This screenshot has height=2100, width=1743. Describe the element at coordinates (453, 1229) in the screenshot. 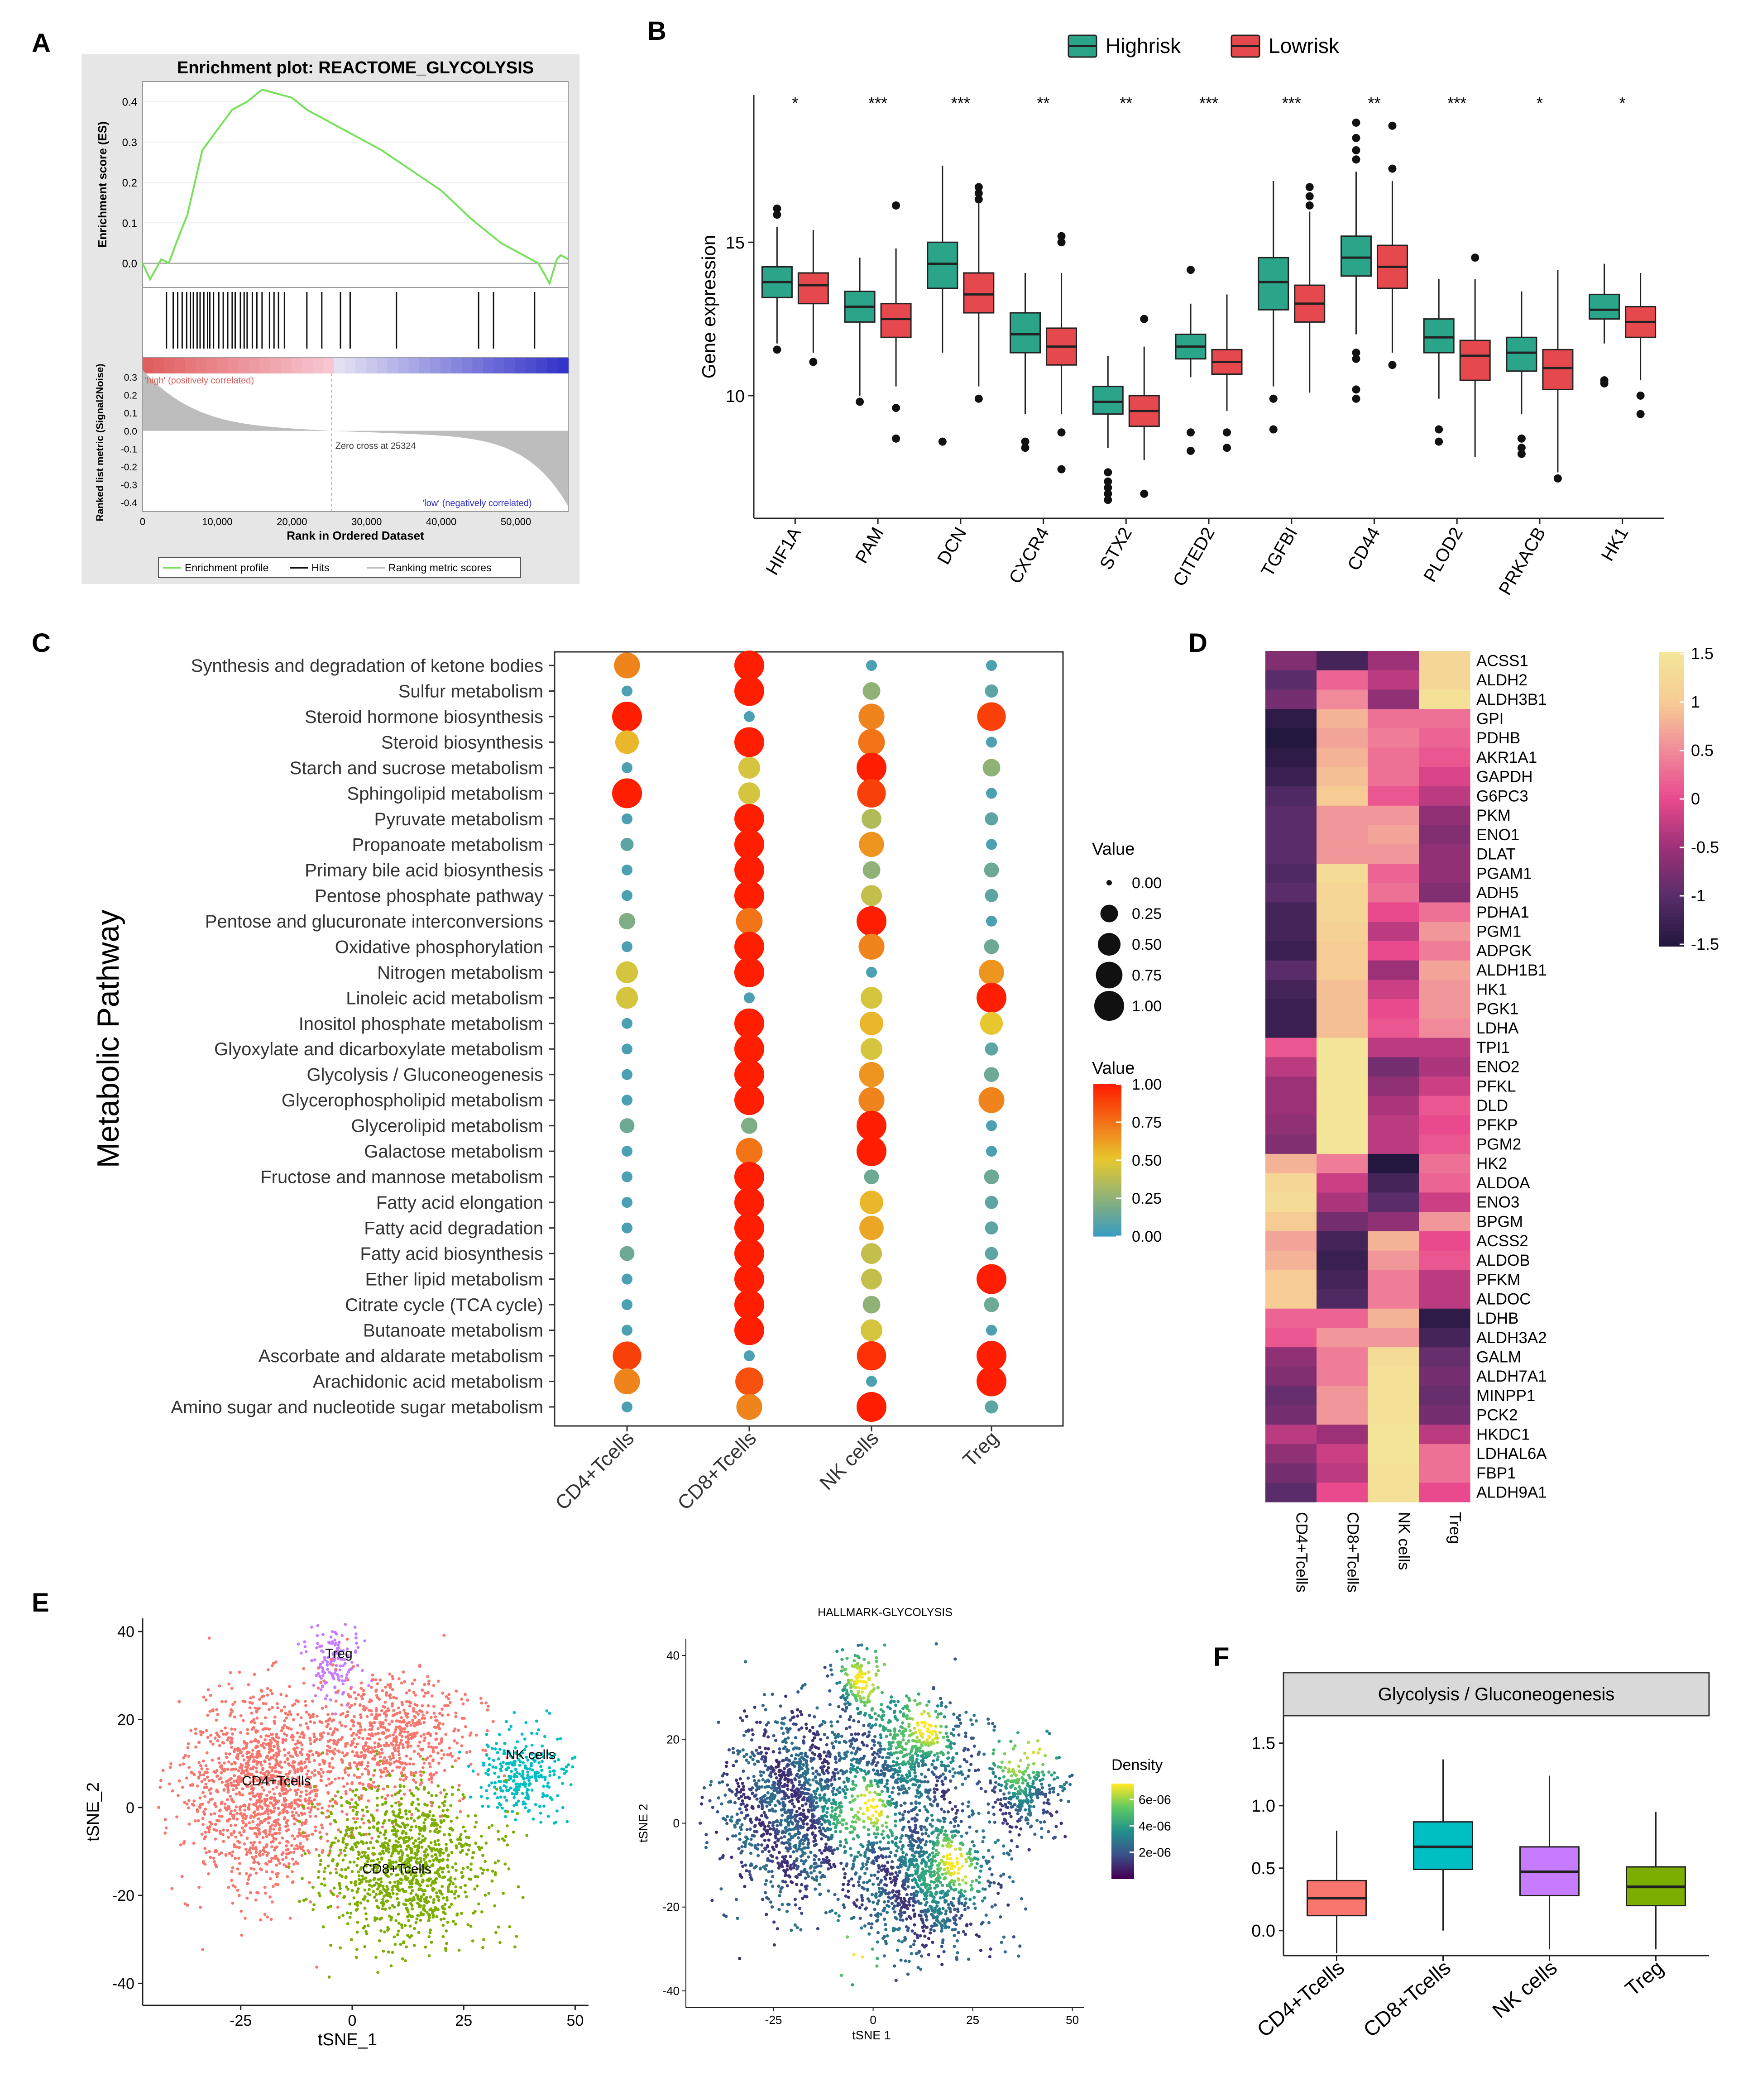

I see `pathway-label: Fatty acid degradation` at that location.